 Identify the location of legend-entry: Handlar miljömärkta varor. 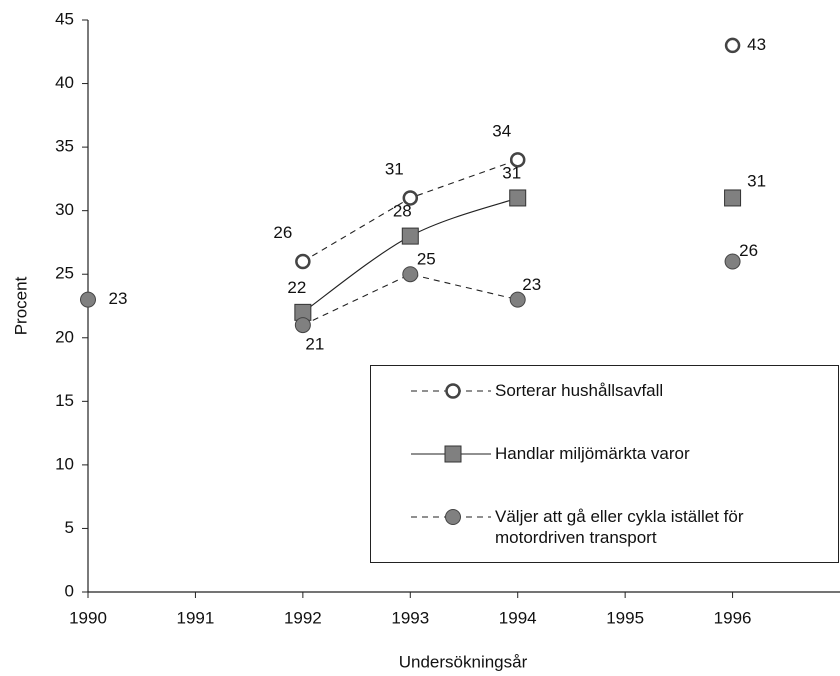
(605, 463).